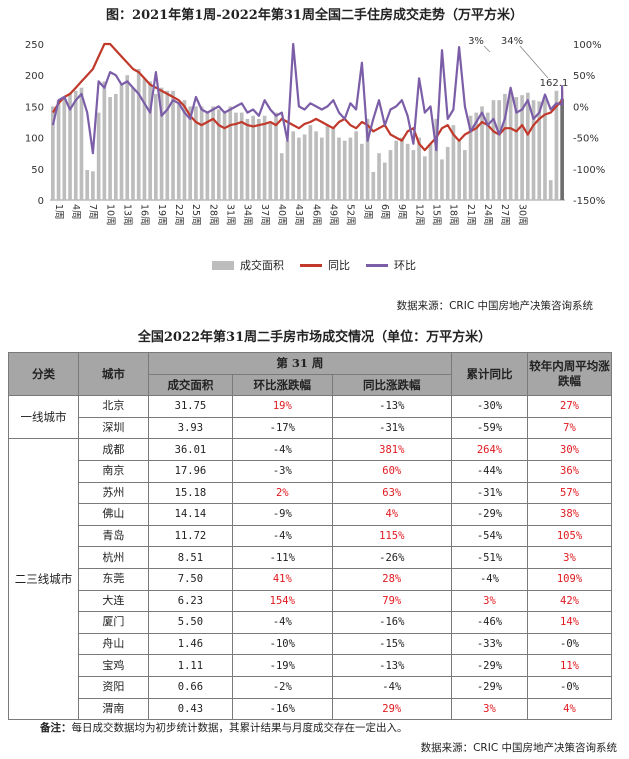  Describe the element at coordinates (391, 493) in the screenshot. I see `yoy-cell: 63%` at that location.